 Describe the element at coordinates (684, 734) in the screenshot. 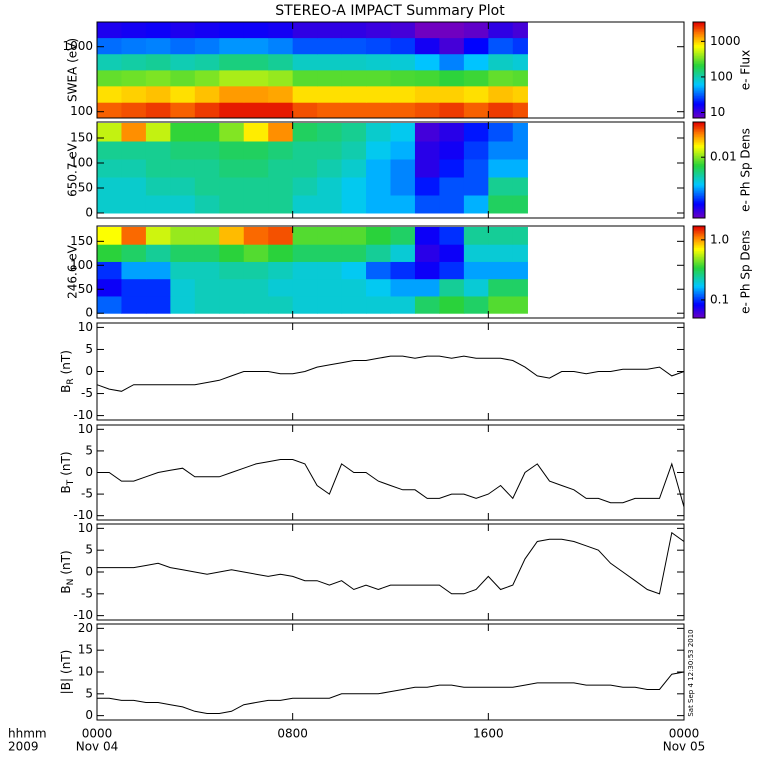

I see `x-tick-label: 0000` at that location.